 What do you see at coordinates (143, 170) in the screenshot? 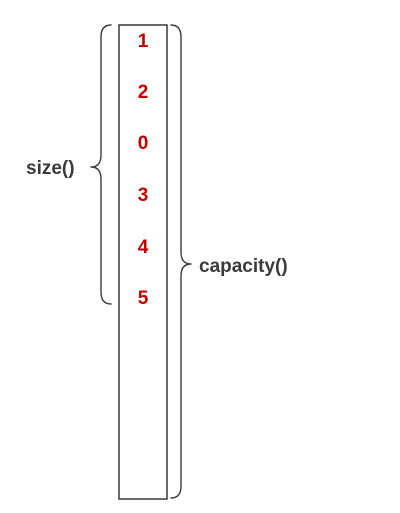
I see `element-list: 1 2 0 3 4 5` at bounding box center [143, 170].